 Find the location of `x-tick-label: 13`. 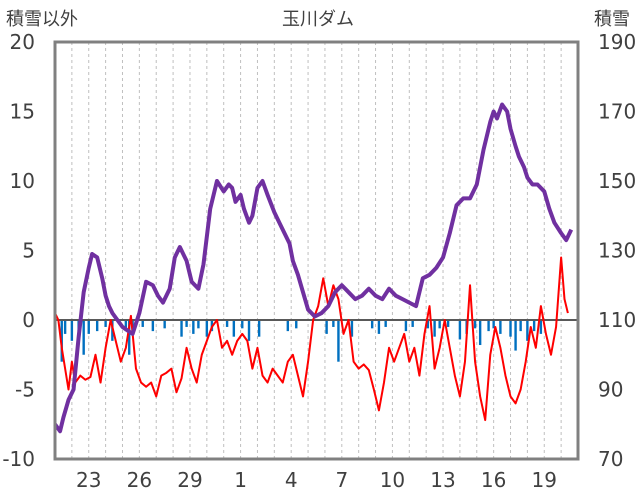

x-tick-label: 13 is located at coordinates (442, 480).